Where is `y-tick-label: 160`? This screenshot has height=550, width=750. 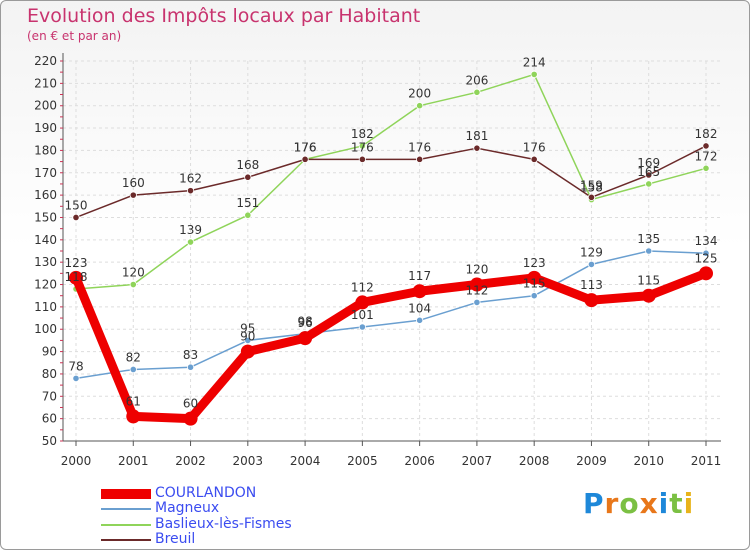
y-tick-label: 160 is located at coordinates (45, 195).